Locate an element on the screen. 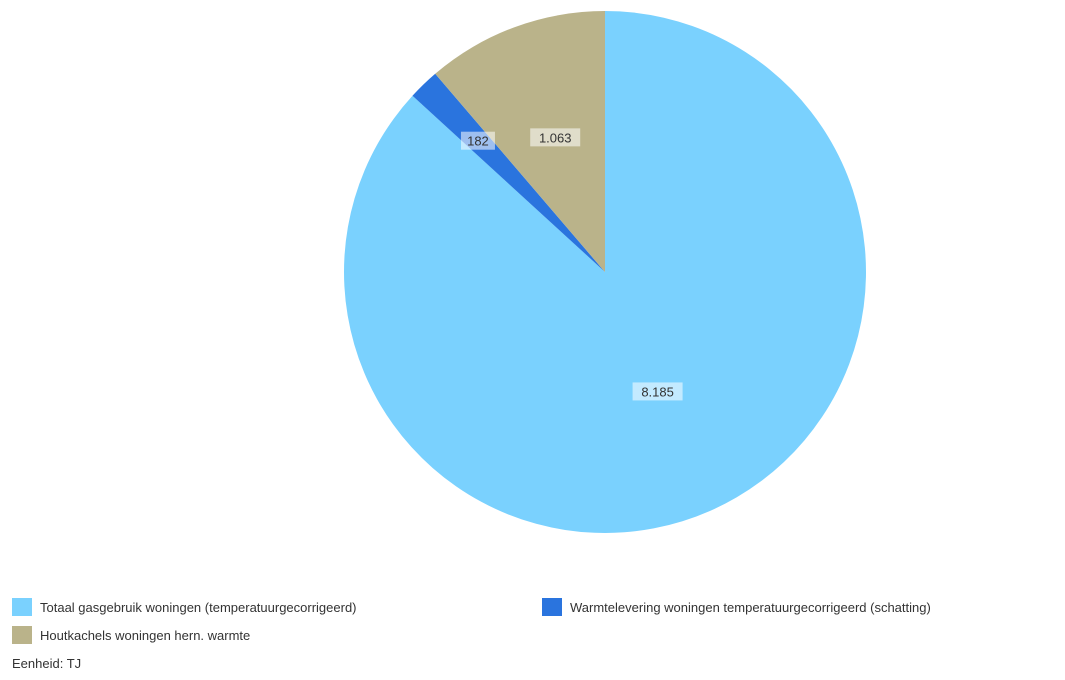  slice-label-text: 8.185 is located at coordinates (657, 391).